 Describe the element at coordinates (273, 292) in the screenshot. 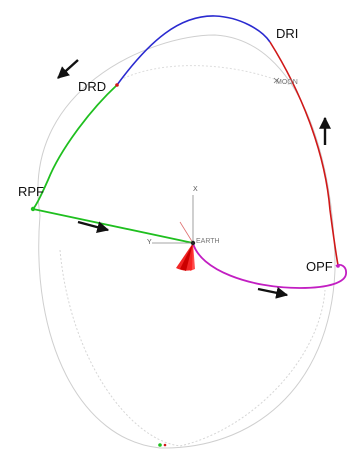

I see `arrow-opf` at that location.